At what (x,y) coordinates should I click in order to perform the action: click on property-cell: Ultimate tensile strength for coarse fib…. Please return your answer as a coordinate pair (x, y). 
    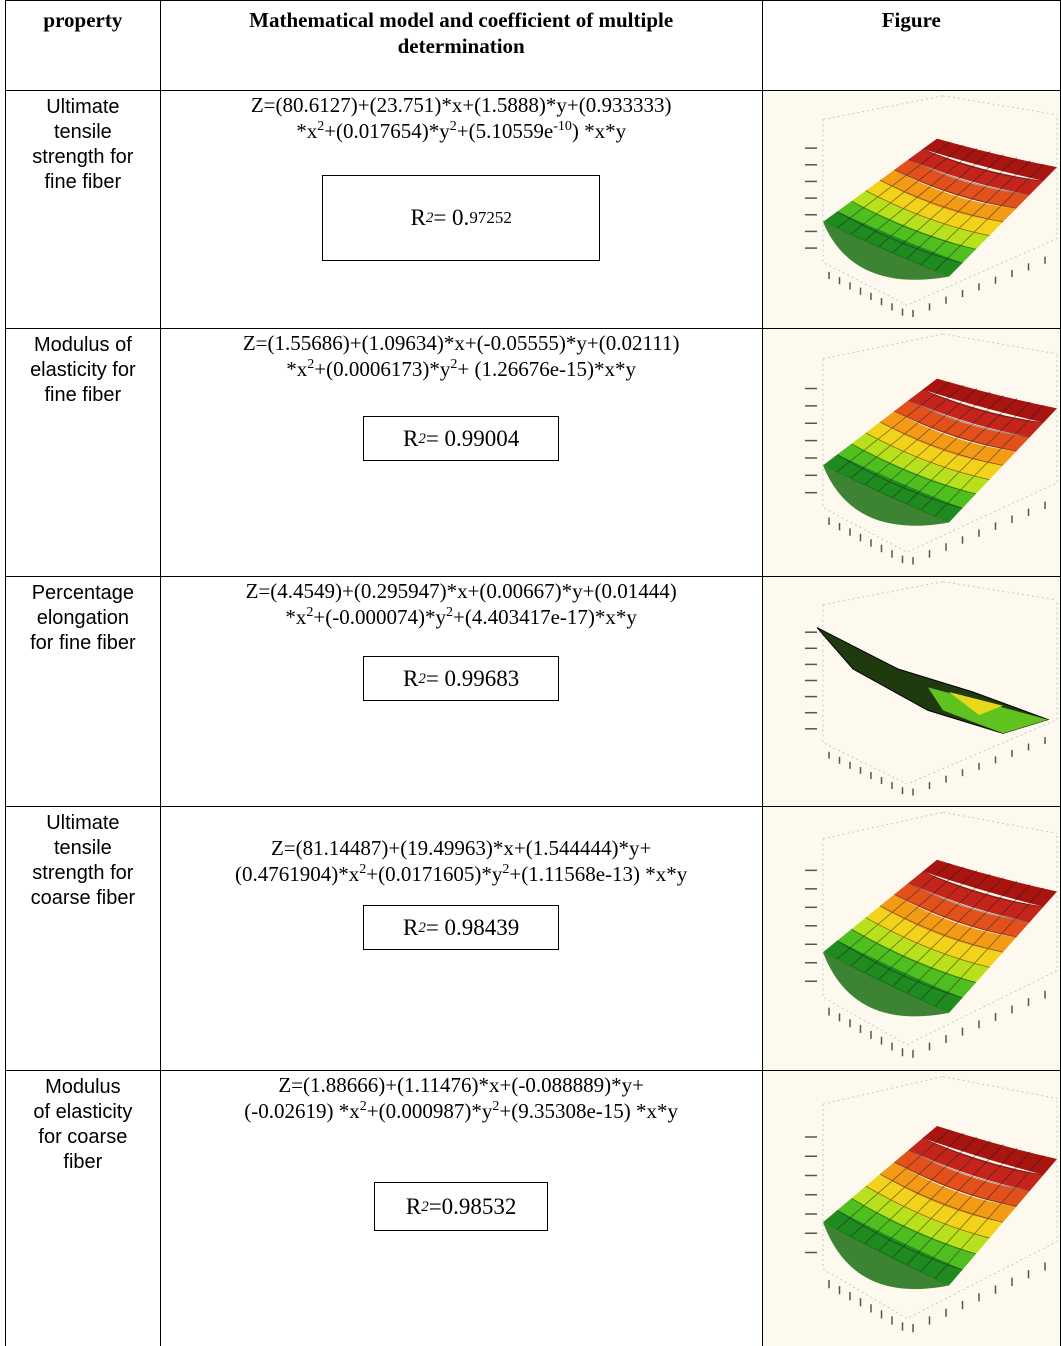
    Looking at the image, I should click on (83, 938).